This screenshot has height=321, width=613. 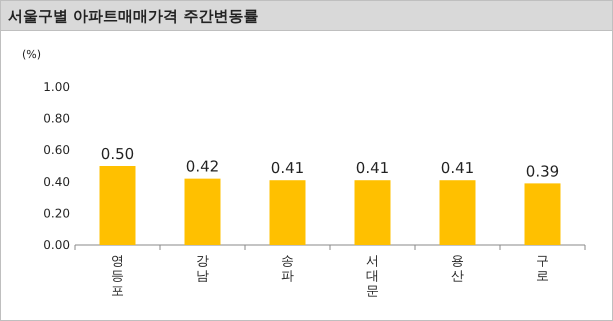 I want to click on data-label: 0.50, so click(x=117, y=154).